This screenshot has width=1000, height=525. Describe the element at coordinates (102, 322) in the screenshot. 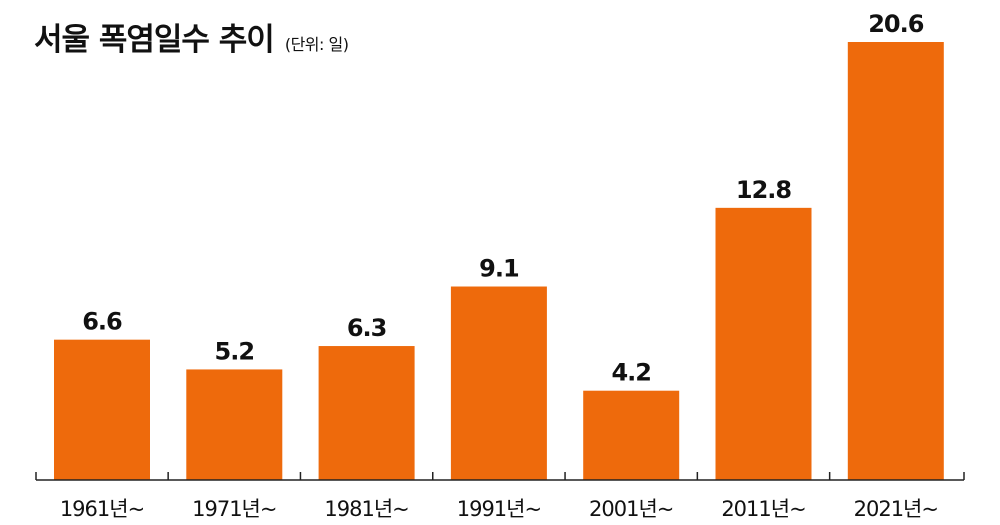

I see `bar-value-label: 6.6` at that location.